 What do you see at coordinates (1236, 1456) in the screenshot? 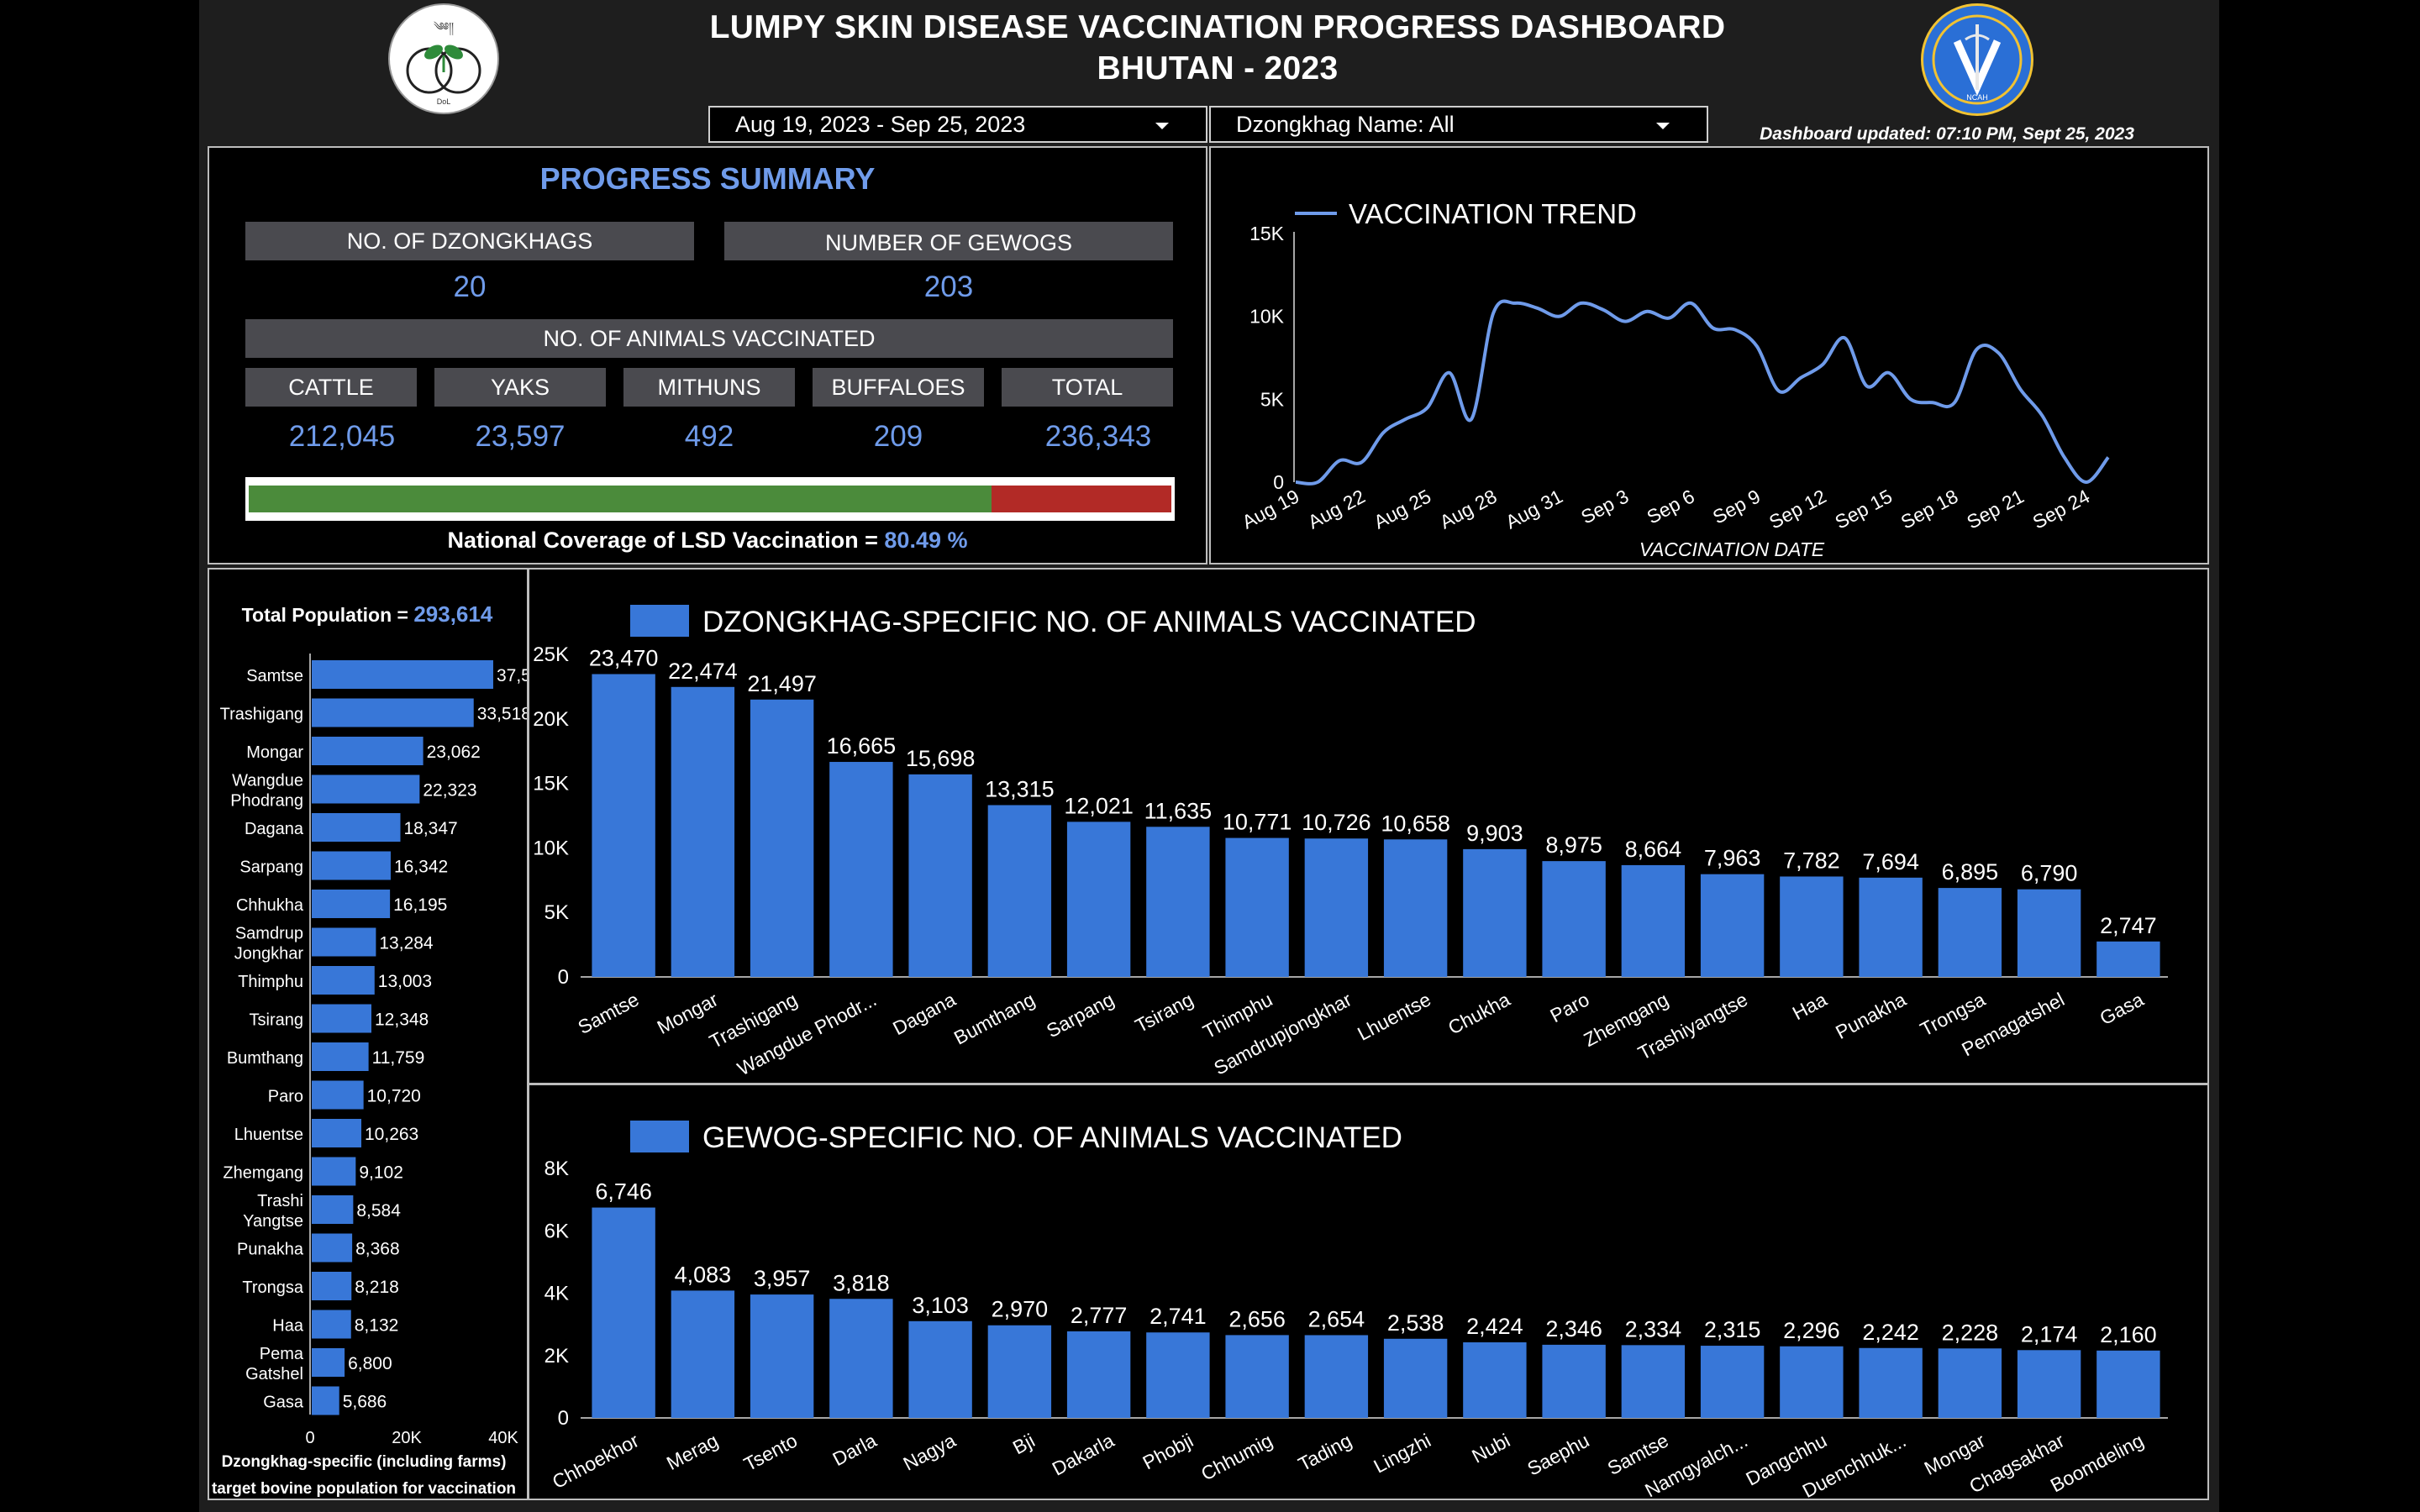
I see `category-label: Chhumig` at bounding box center [1236, 1456].